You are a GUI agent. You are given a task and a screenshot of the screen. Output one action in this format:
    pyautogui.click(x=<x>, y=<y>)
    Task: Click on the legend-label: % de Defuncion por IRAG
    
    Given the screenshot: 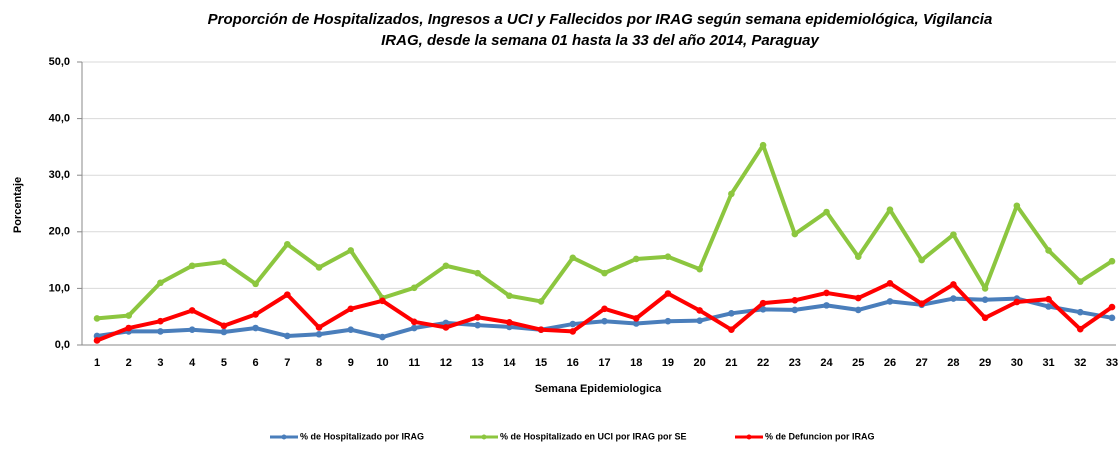 What is the action you would take?
    pyautogui.click(x=820, y=436)
    